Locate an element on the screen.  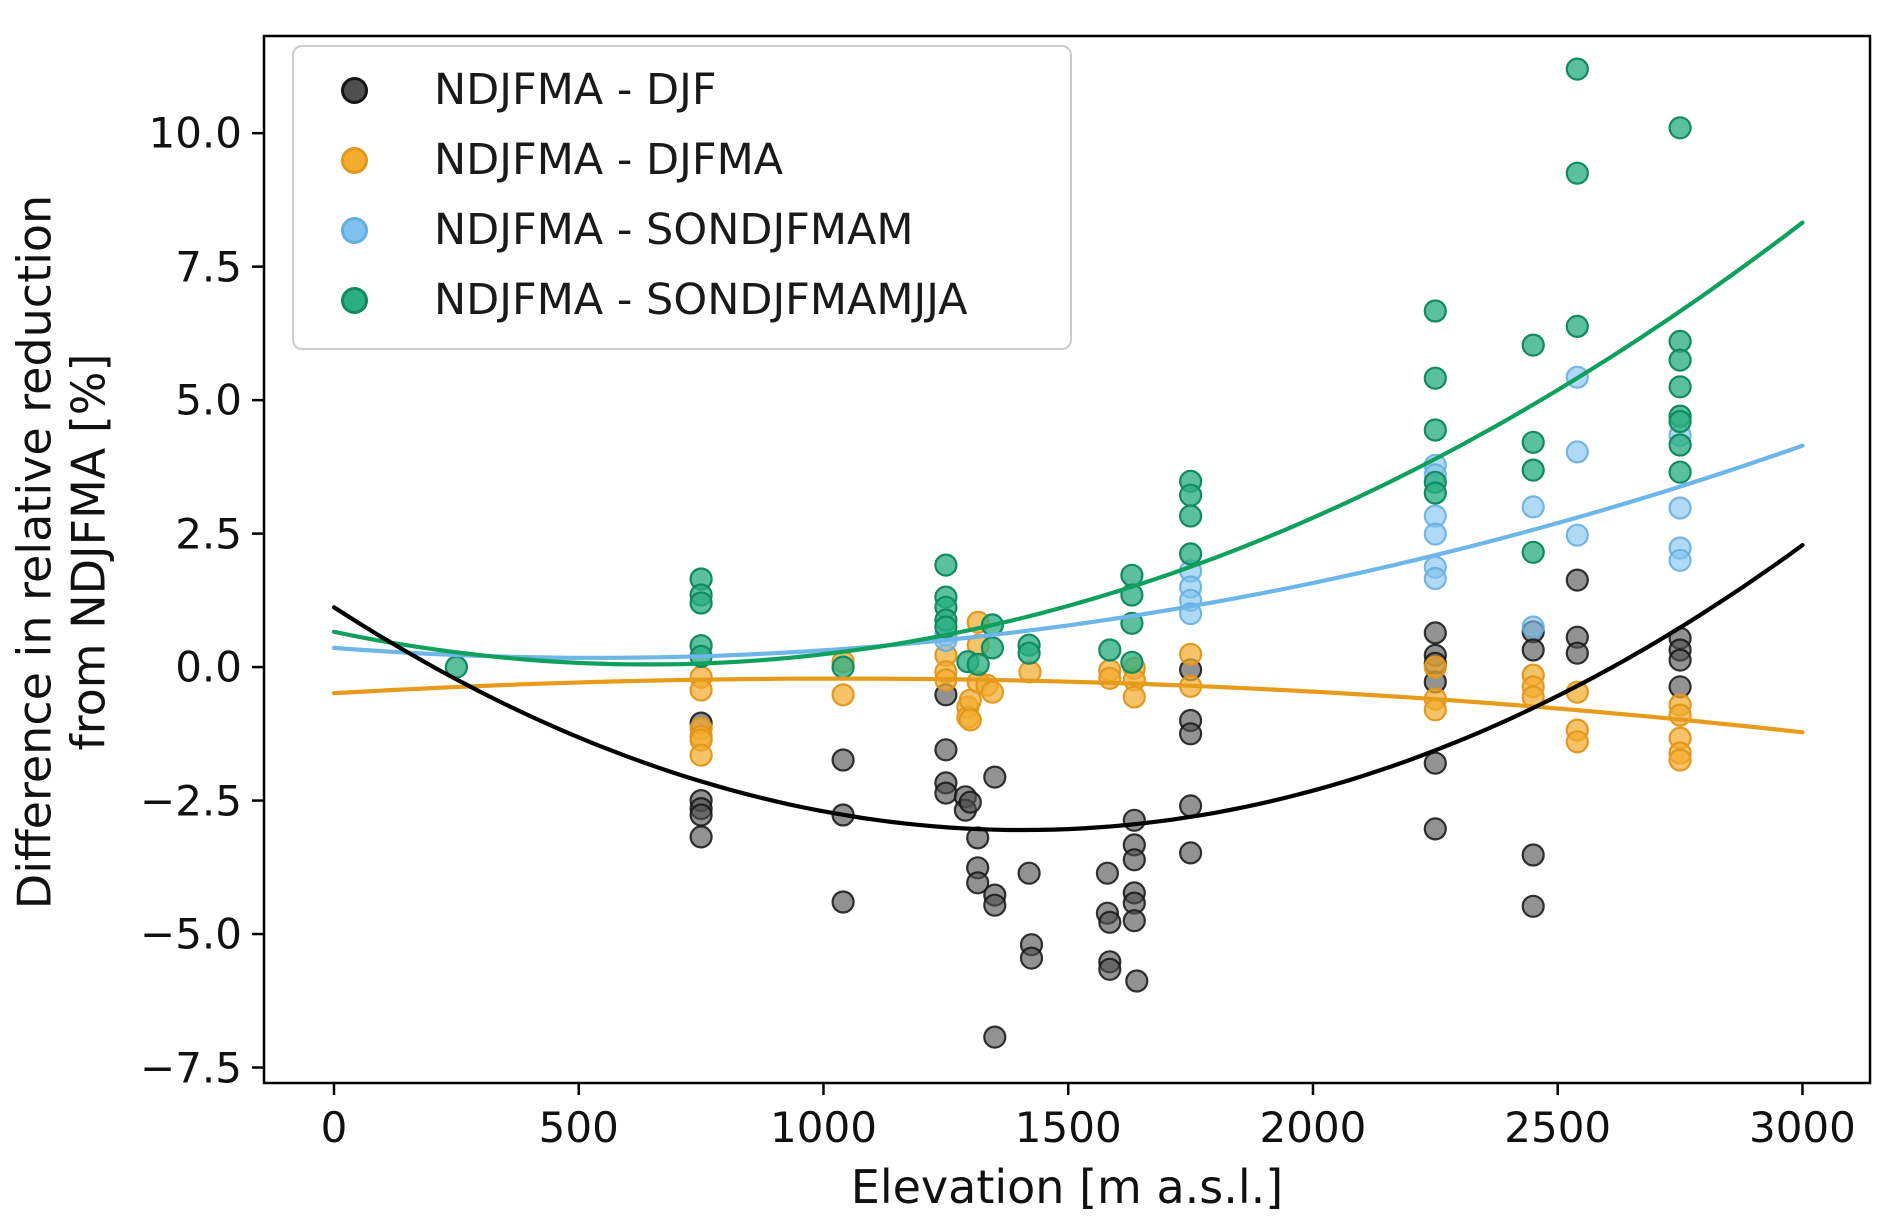
legend-row: NDJFMA - DJFMA is located at coordinates (682, 160).